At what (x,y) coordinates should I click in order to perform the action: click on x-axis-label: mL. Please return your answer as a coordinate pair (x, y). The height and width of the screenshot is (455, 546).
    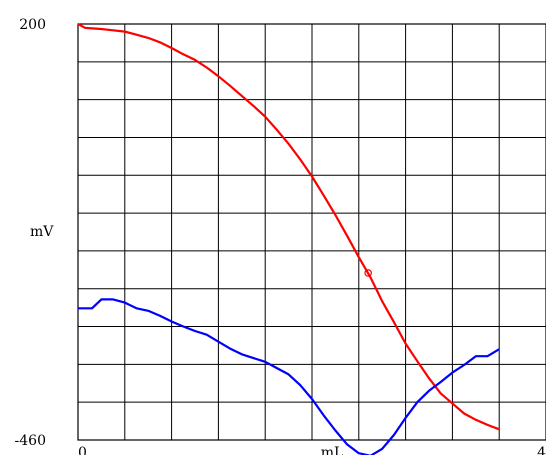
    Looking at the image, I should click on (332, 450).